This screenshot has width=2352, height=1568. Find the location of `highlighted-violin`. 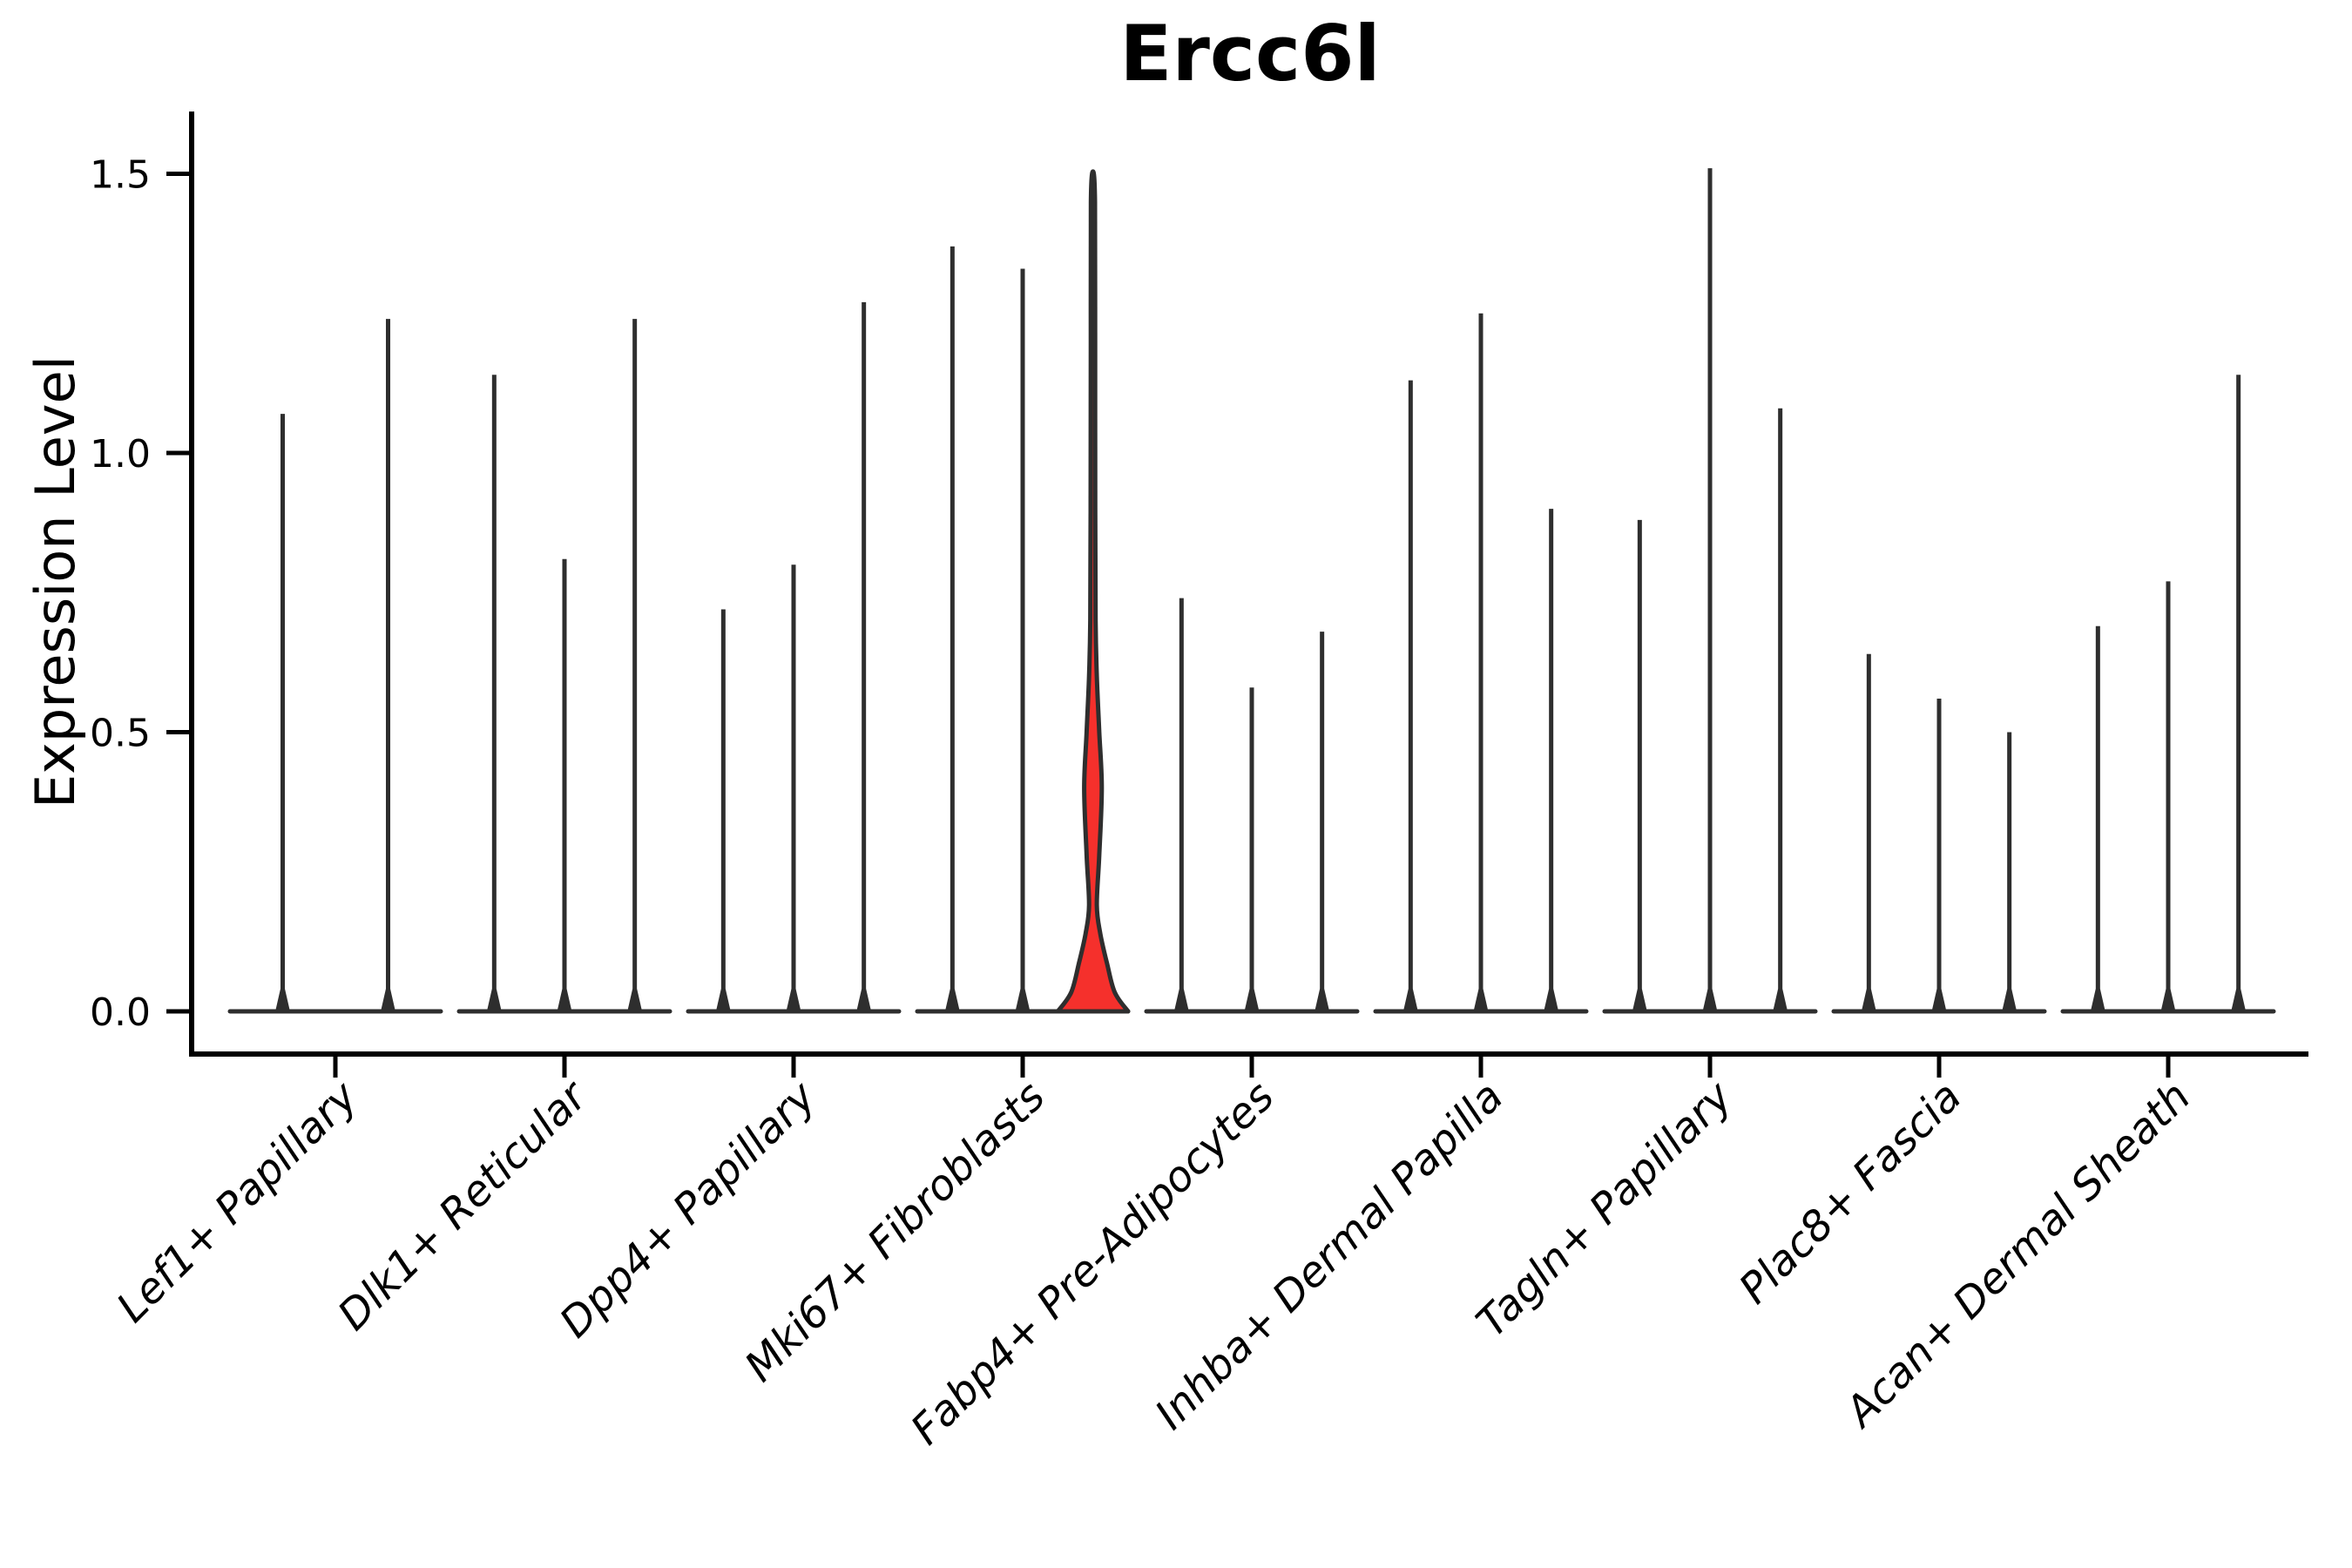

highlighted-violin is located at coordinates (1093, 591).